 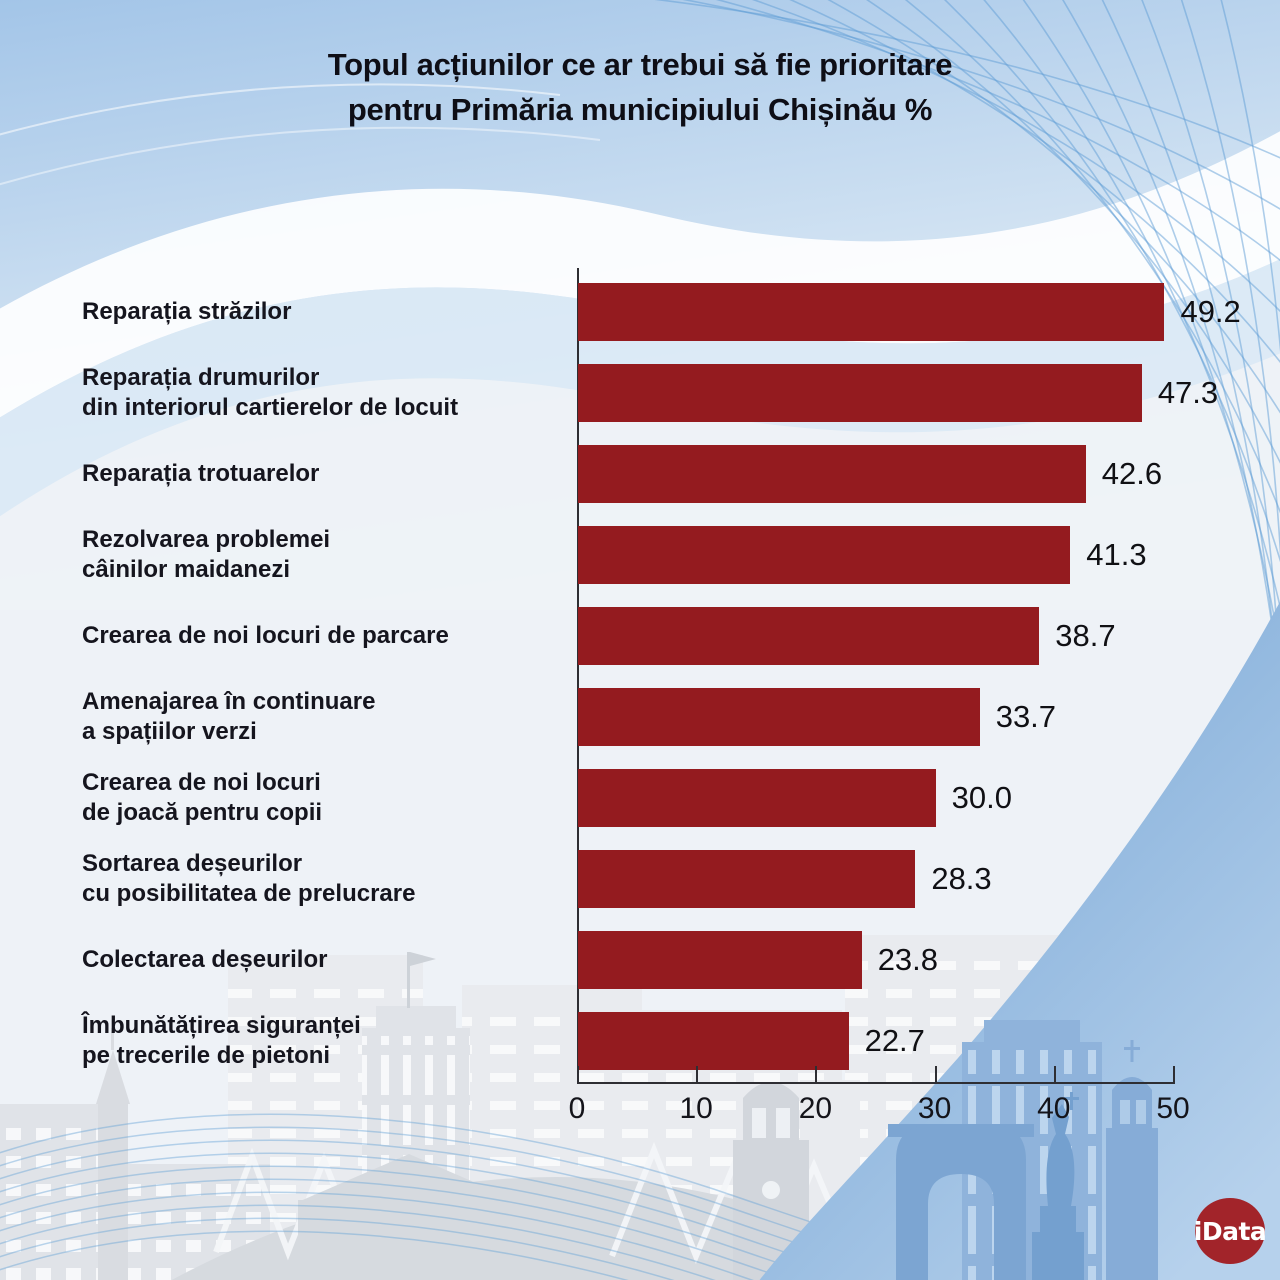 What do you see at coordinates (961, 878) in the screenshot?
I see `value-label: 28.3` at bounding box center [961, 878].